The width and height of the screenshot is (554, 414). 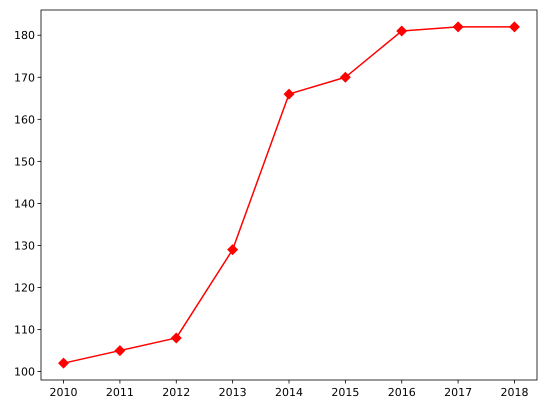 What do you see at coordinates (24, 288) in the screenshot?
I see `y-tick-label: 120` at bounding box center [24, 288].